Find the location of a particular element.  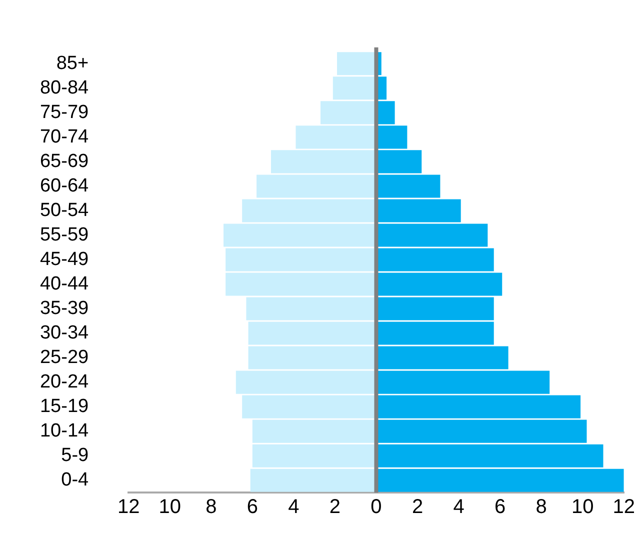

y-tick-label: 50-54 is located at coordinates (65, 210).